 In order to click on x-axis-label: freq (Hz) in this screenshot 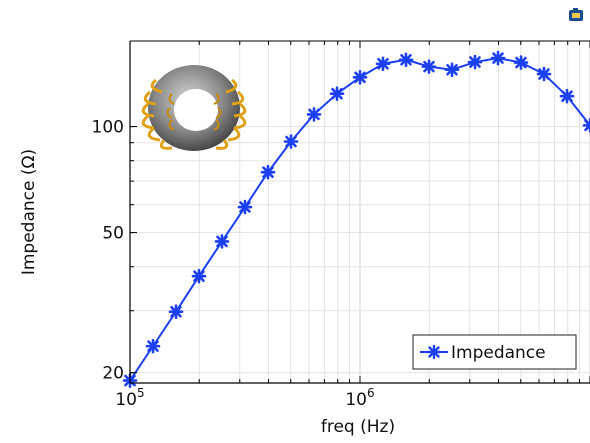, I will do `click(358, 427)`.